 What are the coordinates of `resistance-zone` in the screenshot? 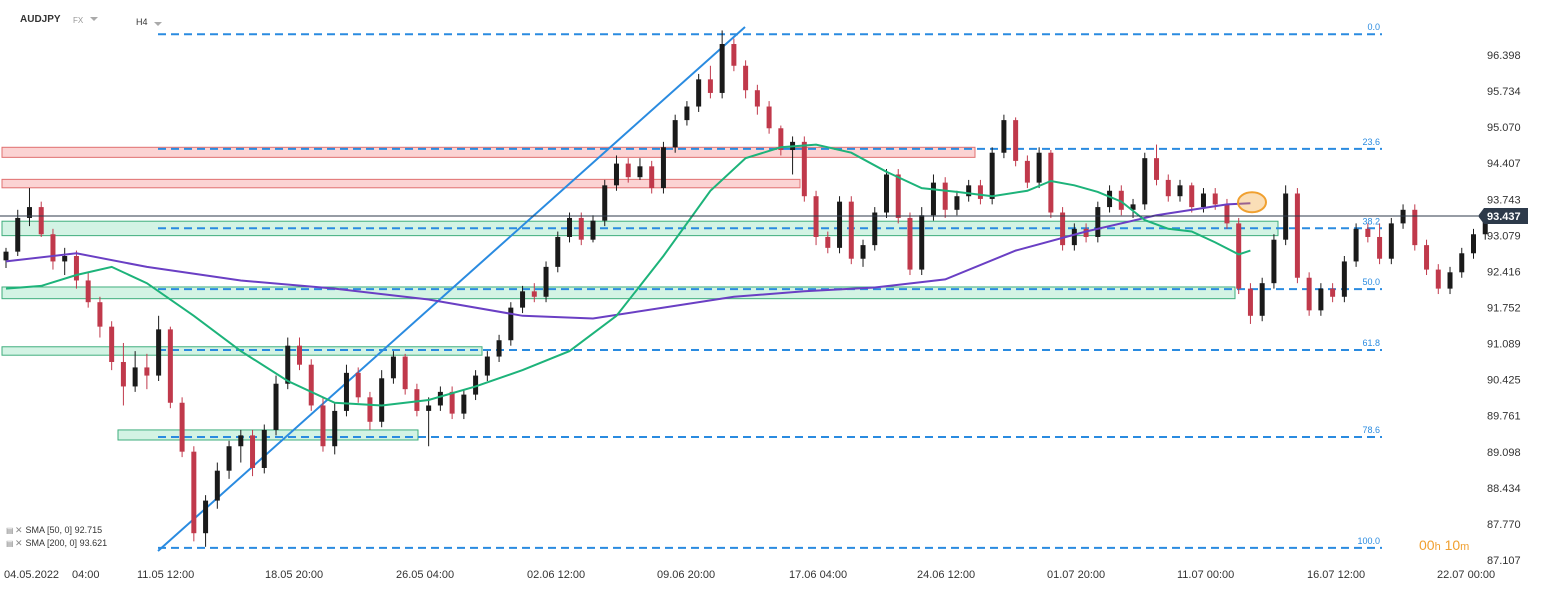 It's located at (488, 152).